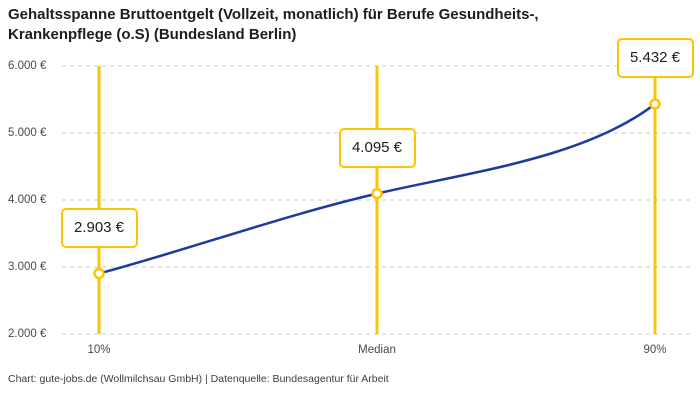  Describe the element at coordinates (27, 334) in the screenshot. I see `y-axis-label: 2.000 €` at that location.